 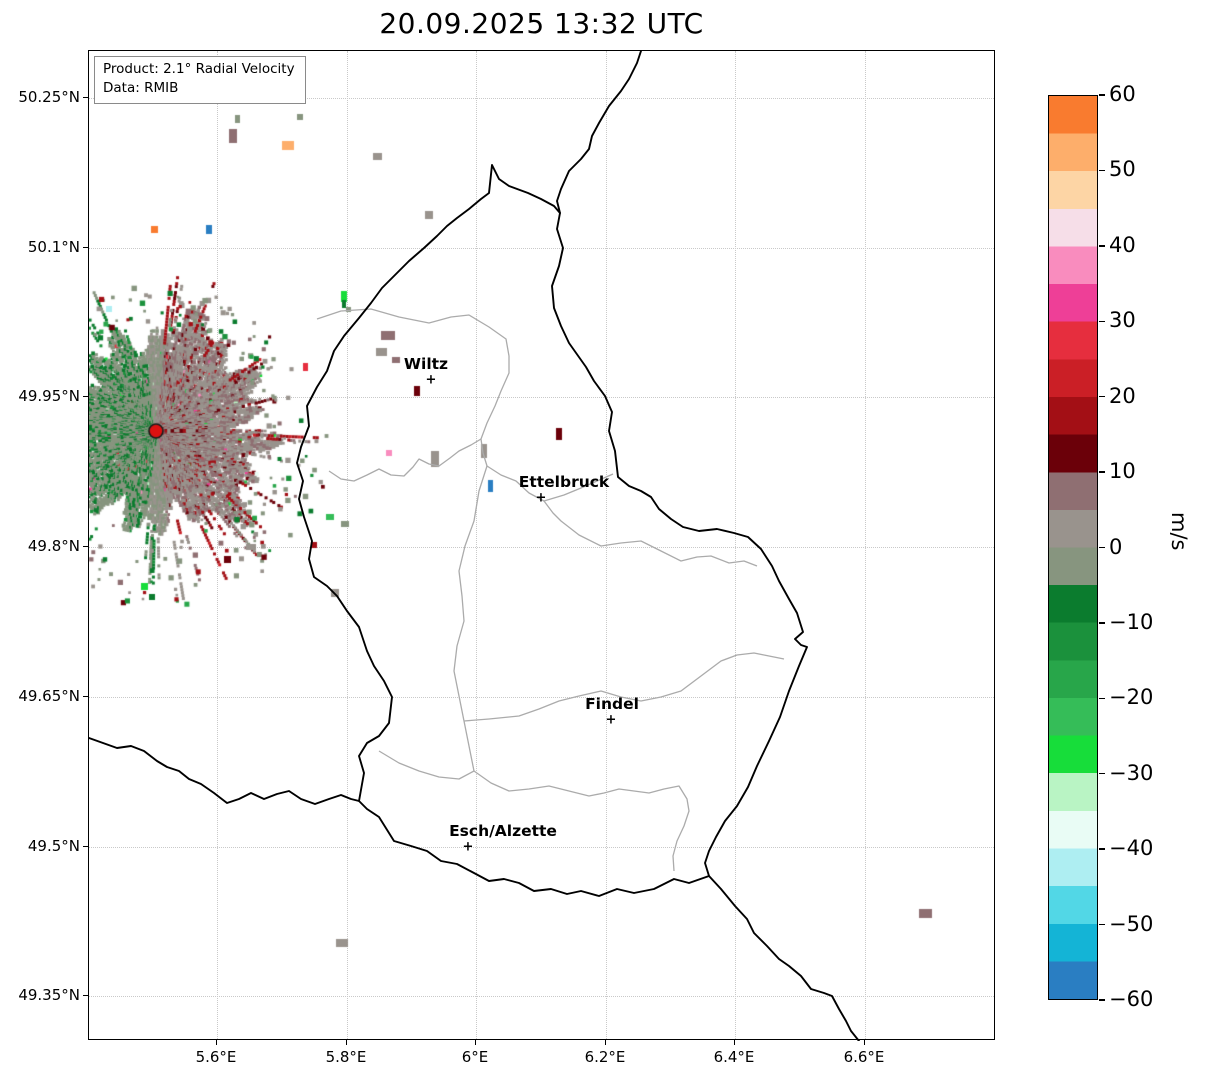 What do you see at coordinates (405, 460) in the screenshot?
I see `sure-river` at bounding box center [405, 460].